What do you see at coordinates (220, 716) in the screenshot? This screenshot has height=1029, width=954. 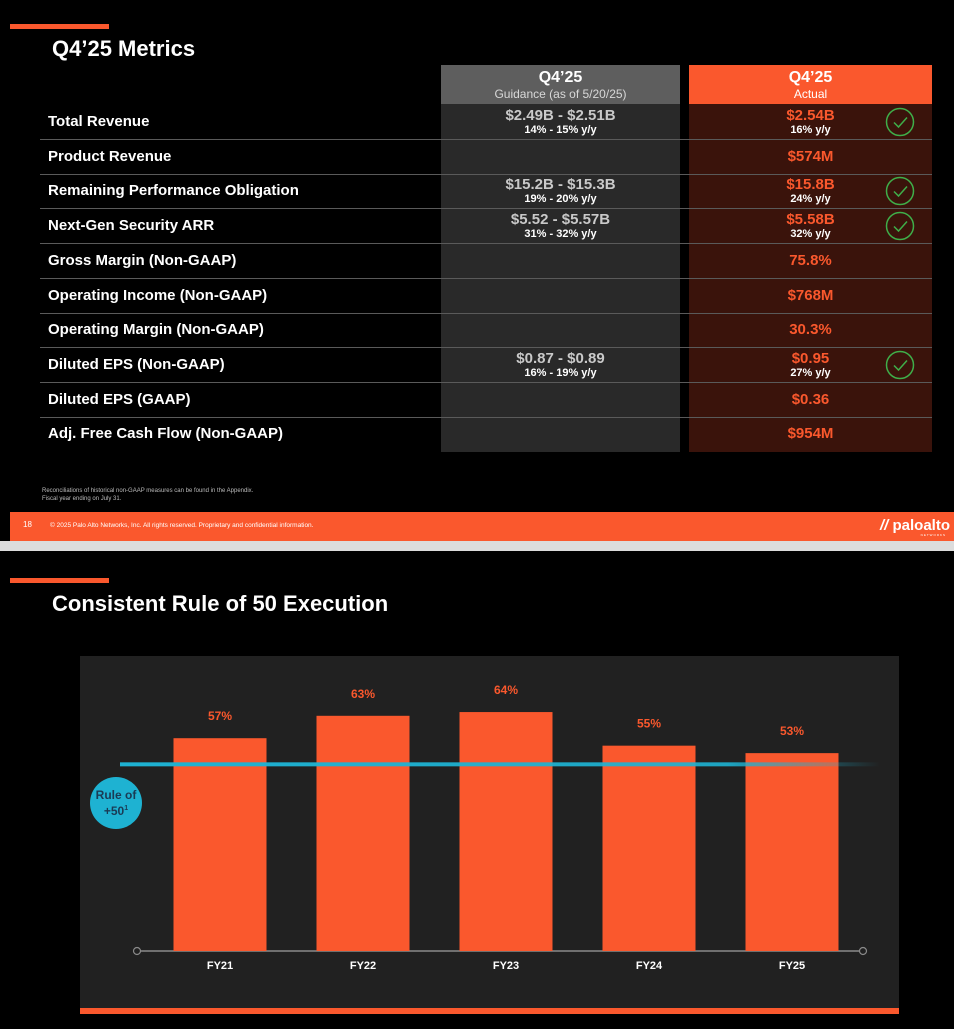 I see `data-label: 57%` at bounding box center [220, 716].